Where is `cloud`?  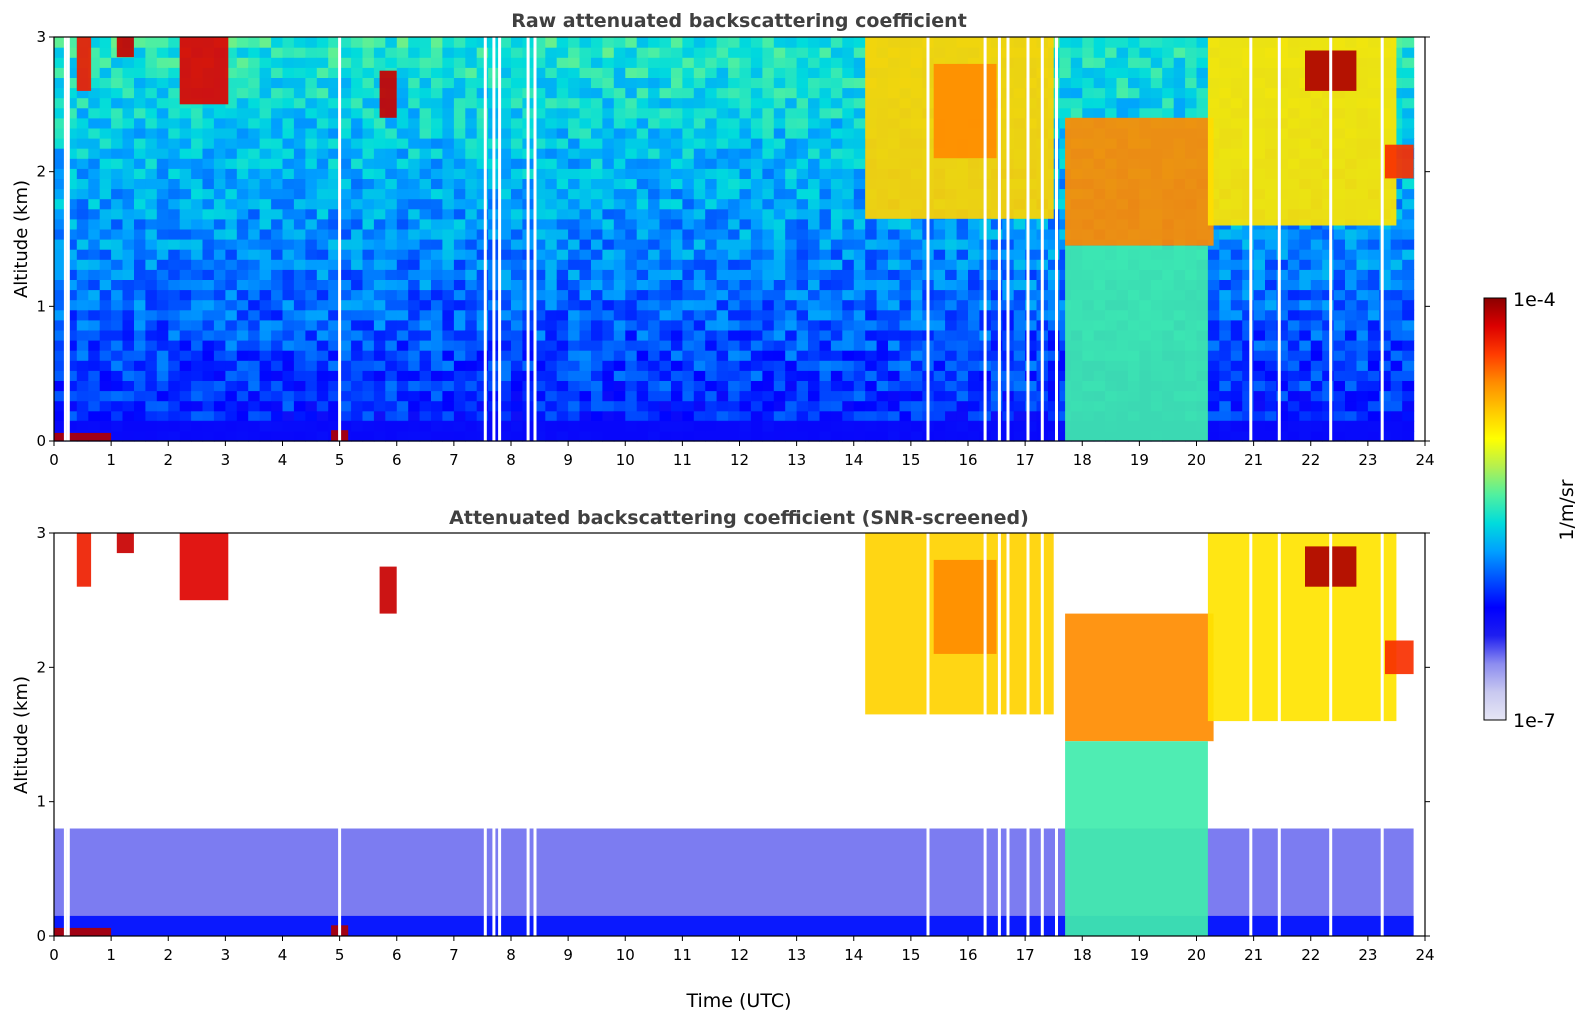 cloud is located at coordinates (125, 47).